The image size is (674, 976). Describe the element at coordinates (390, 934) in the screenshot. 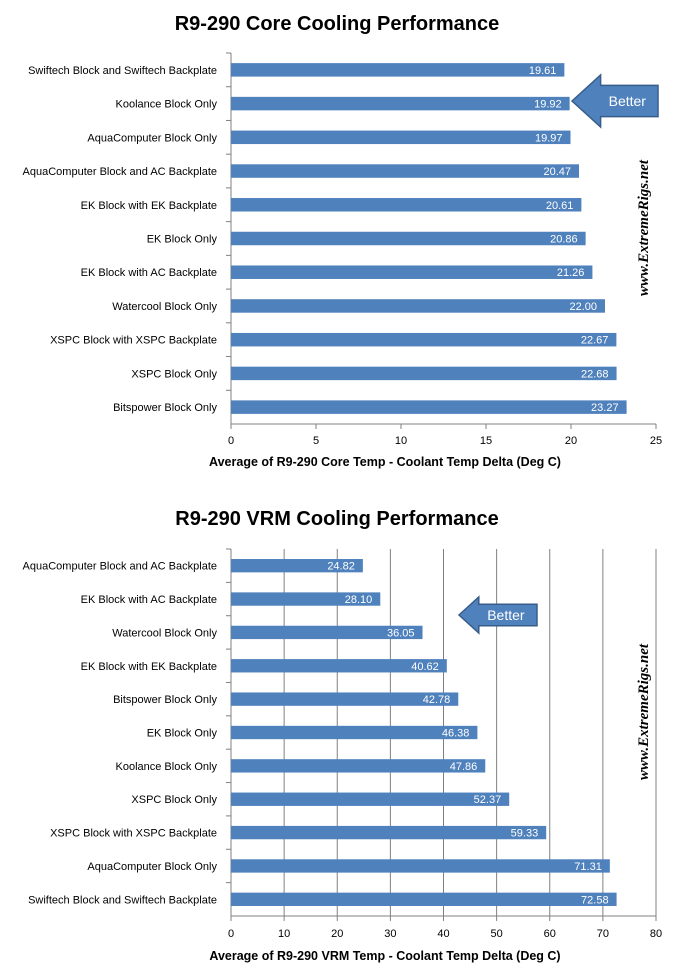

I see `x-tick-label: 30` at that location.